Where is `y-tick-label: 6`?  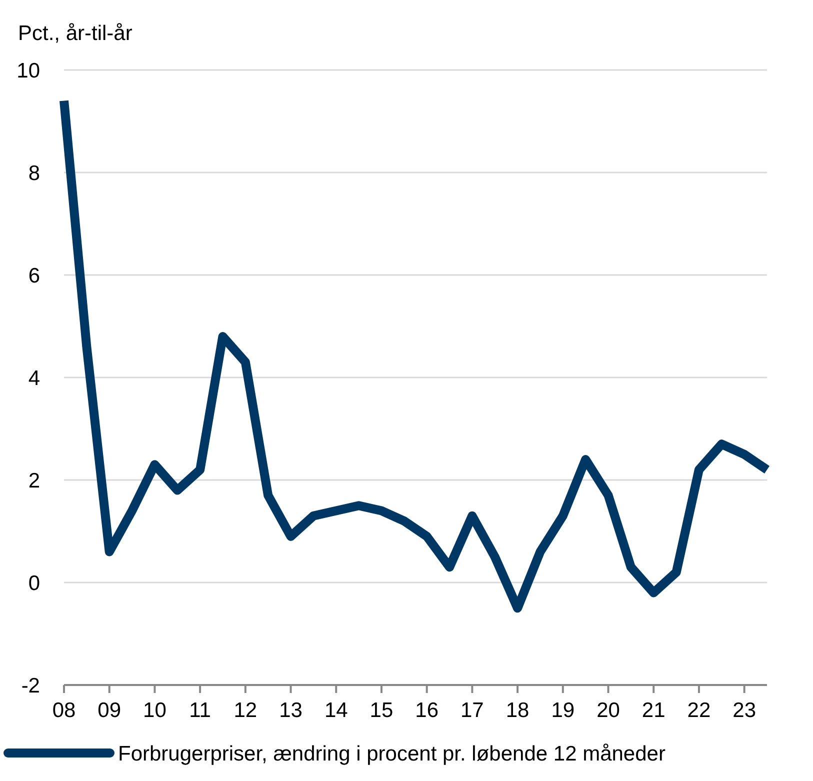
y-tick-label: 6 is located at coordinates (34, 276).